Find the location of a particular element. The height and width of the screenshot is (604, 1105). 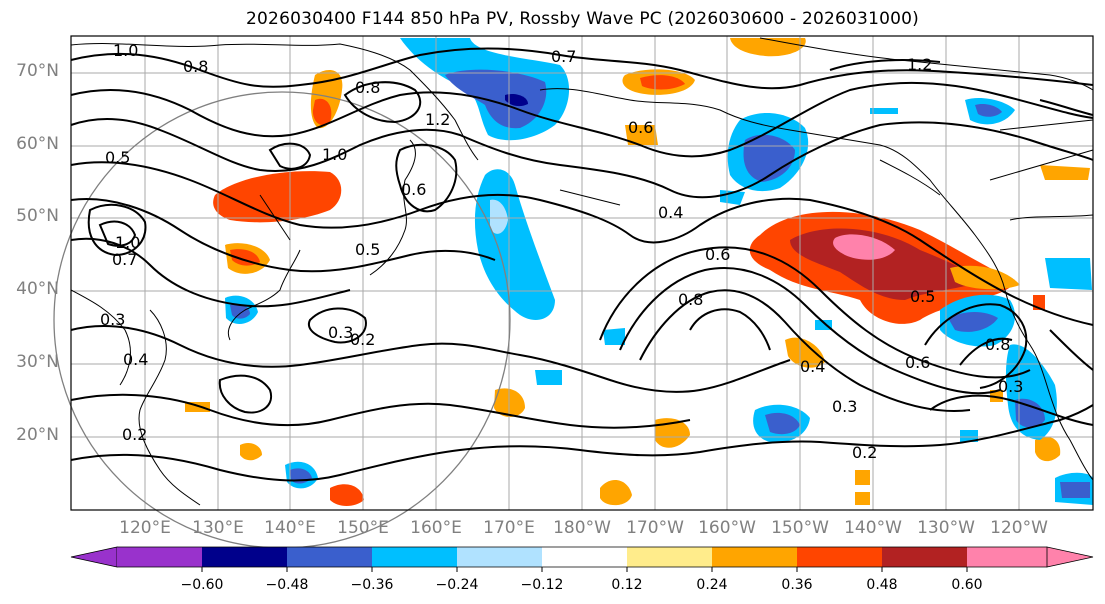

colorbar-tick-label: 0.36 is located at coordinates (797, 585).